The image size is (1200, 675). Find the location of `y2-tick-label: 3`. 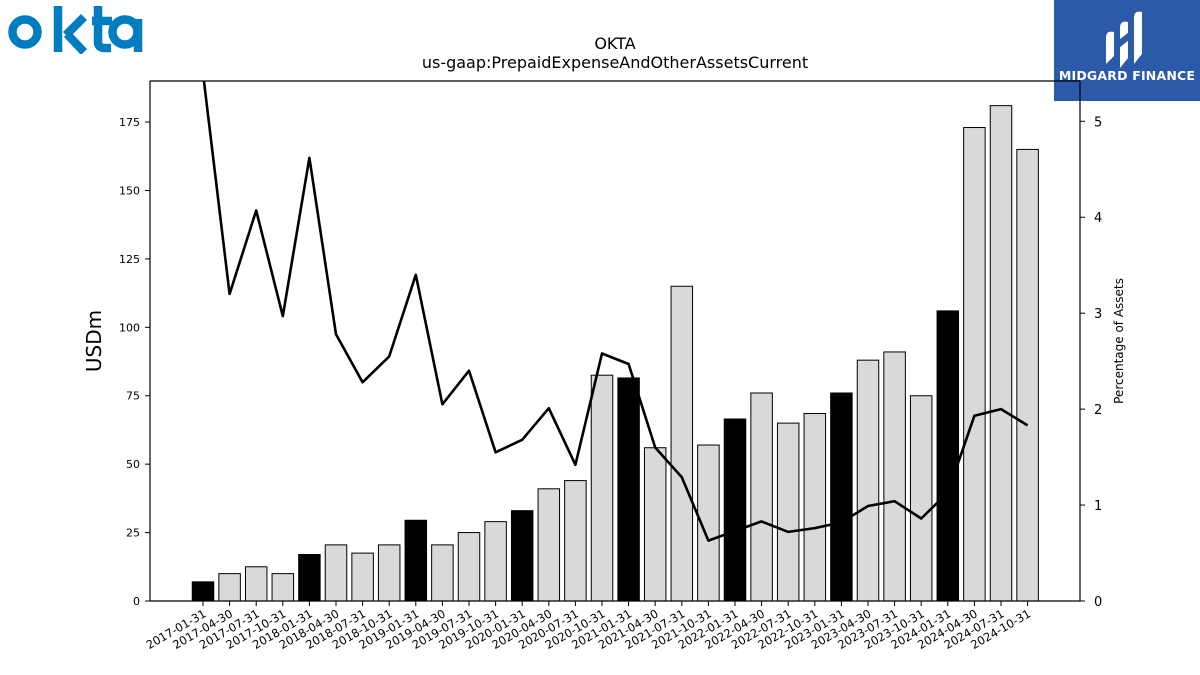

y2-tick-label: 3 is located at coordinates (1098, 314).